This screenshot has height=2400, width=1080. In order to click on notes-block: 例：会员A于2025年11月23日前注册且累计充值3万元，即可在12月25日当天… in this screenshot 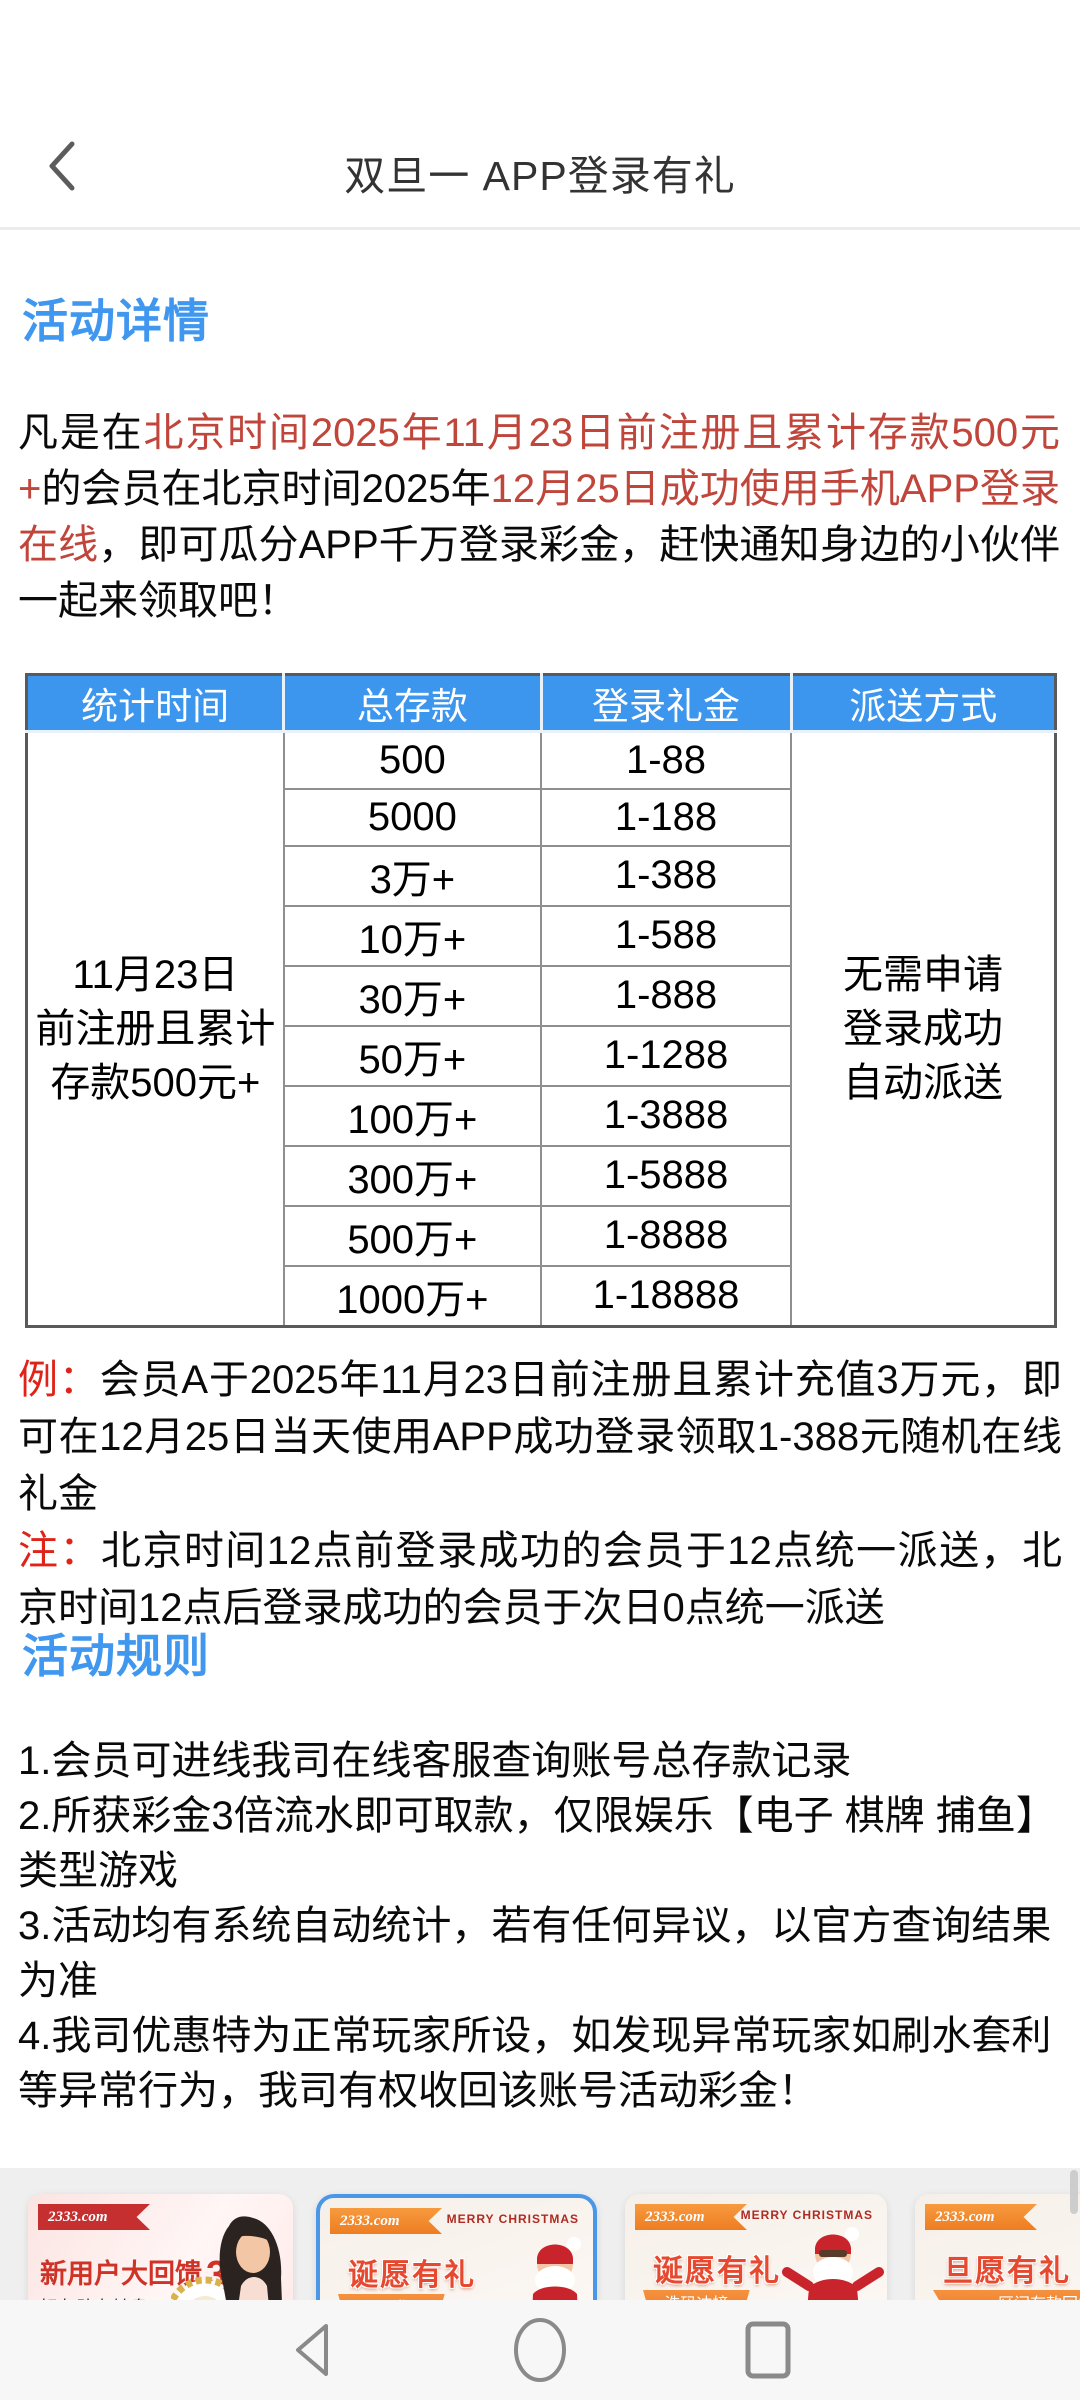, I will do `click(540, 1494)`.